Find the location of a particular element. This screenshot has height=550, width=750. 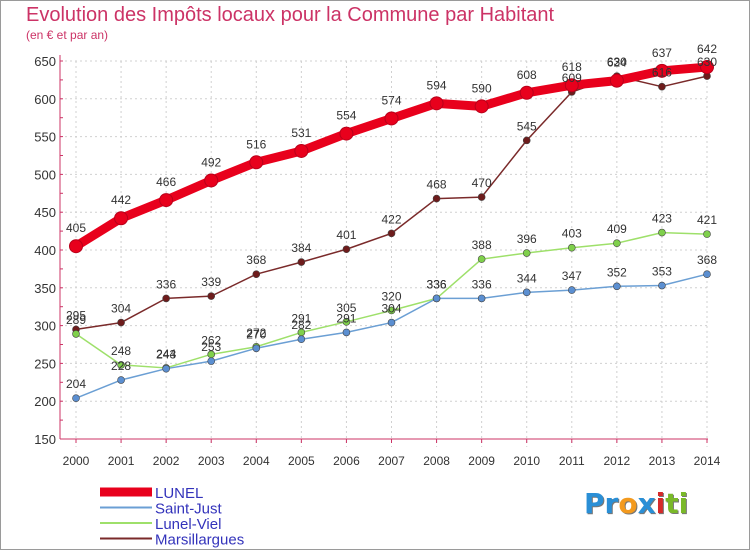

data-label-Saint-Just-2006: 291 is located at coordinates (346, 318).